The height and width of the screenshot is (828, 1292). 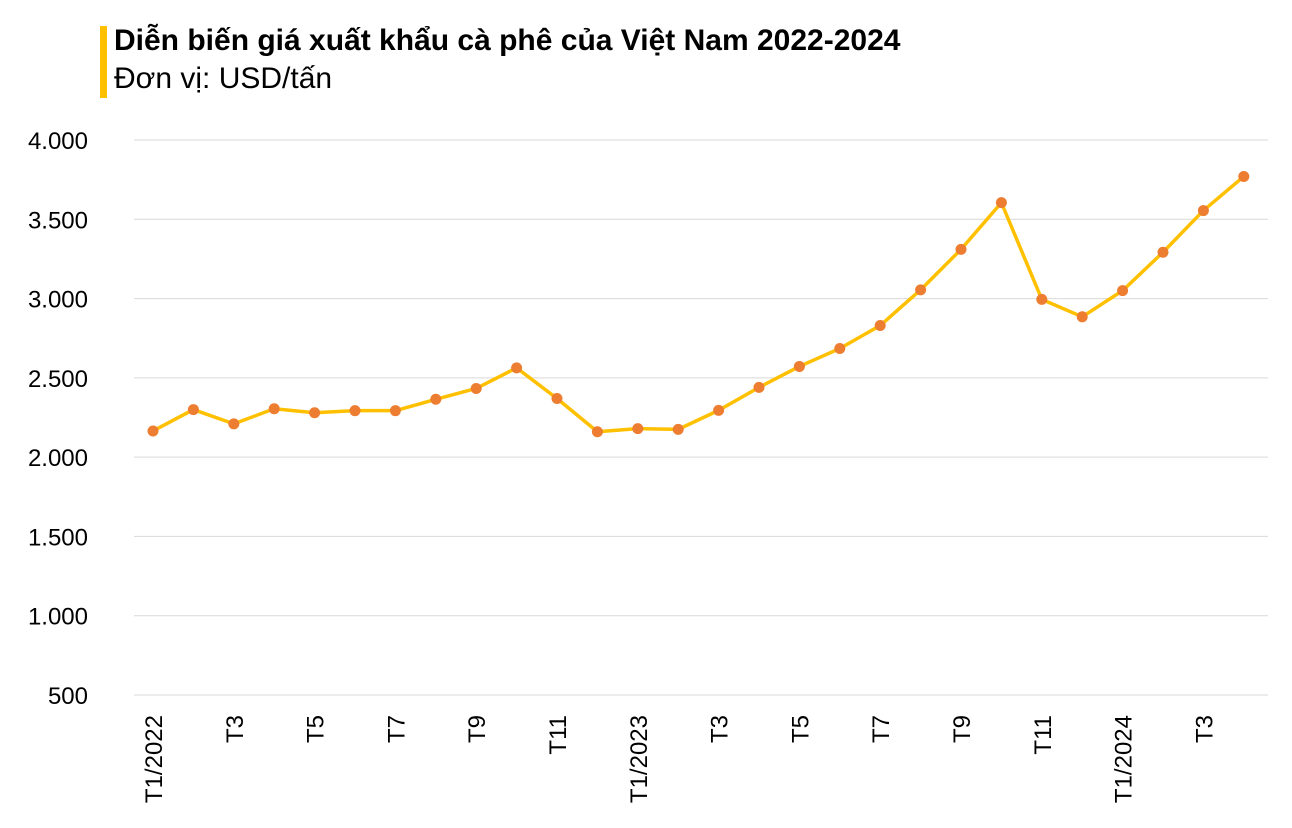 I want to click on x-tick-label: T1/2023, so click(x=639, y=759).